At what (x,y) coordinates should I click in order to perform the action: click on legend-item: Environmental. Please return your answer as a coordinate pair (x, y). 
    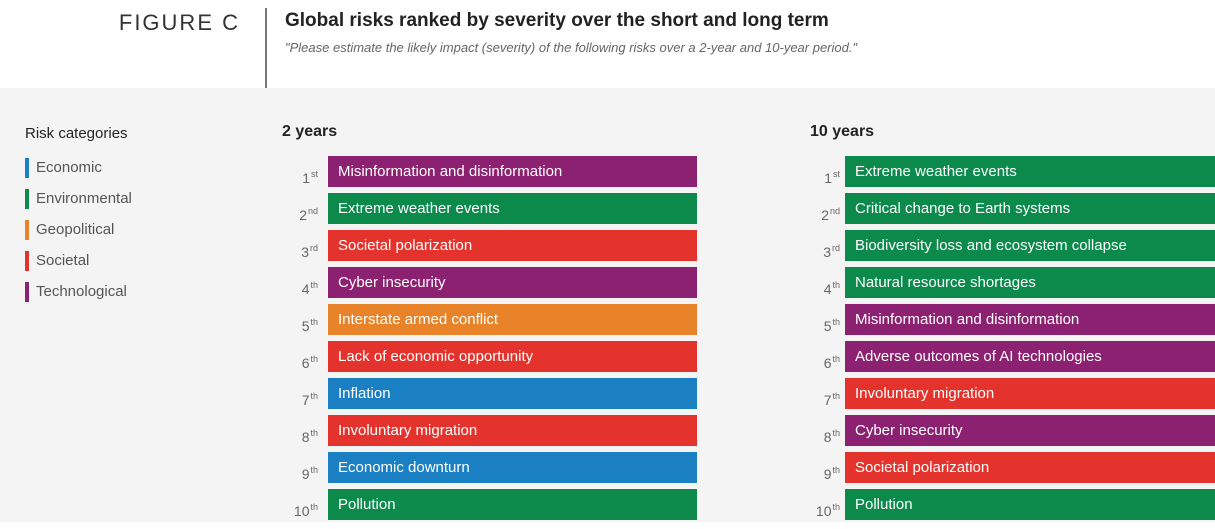
    Looking at the image, I should click on (78, 199).